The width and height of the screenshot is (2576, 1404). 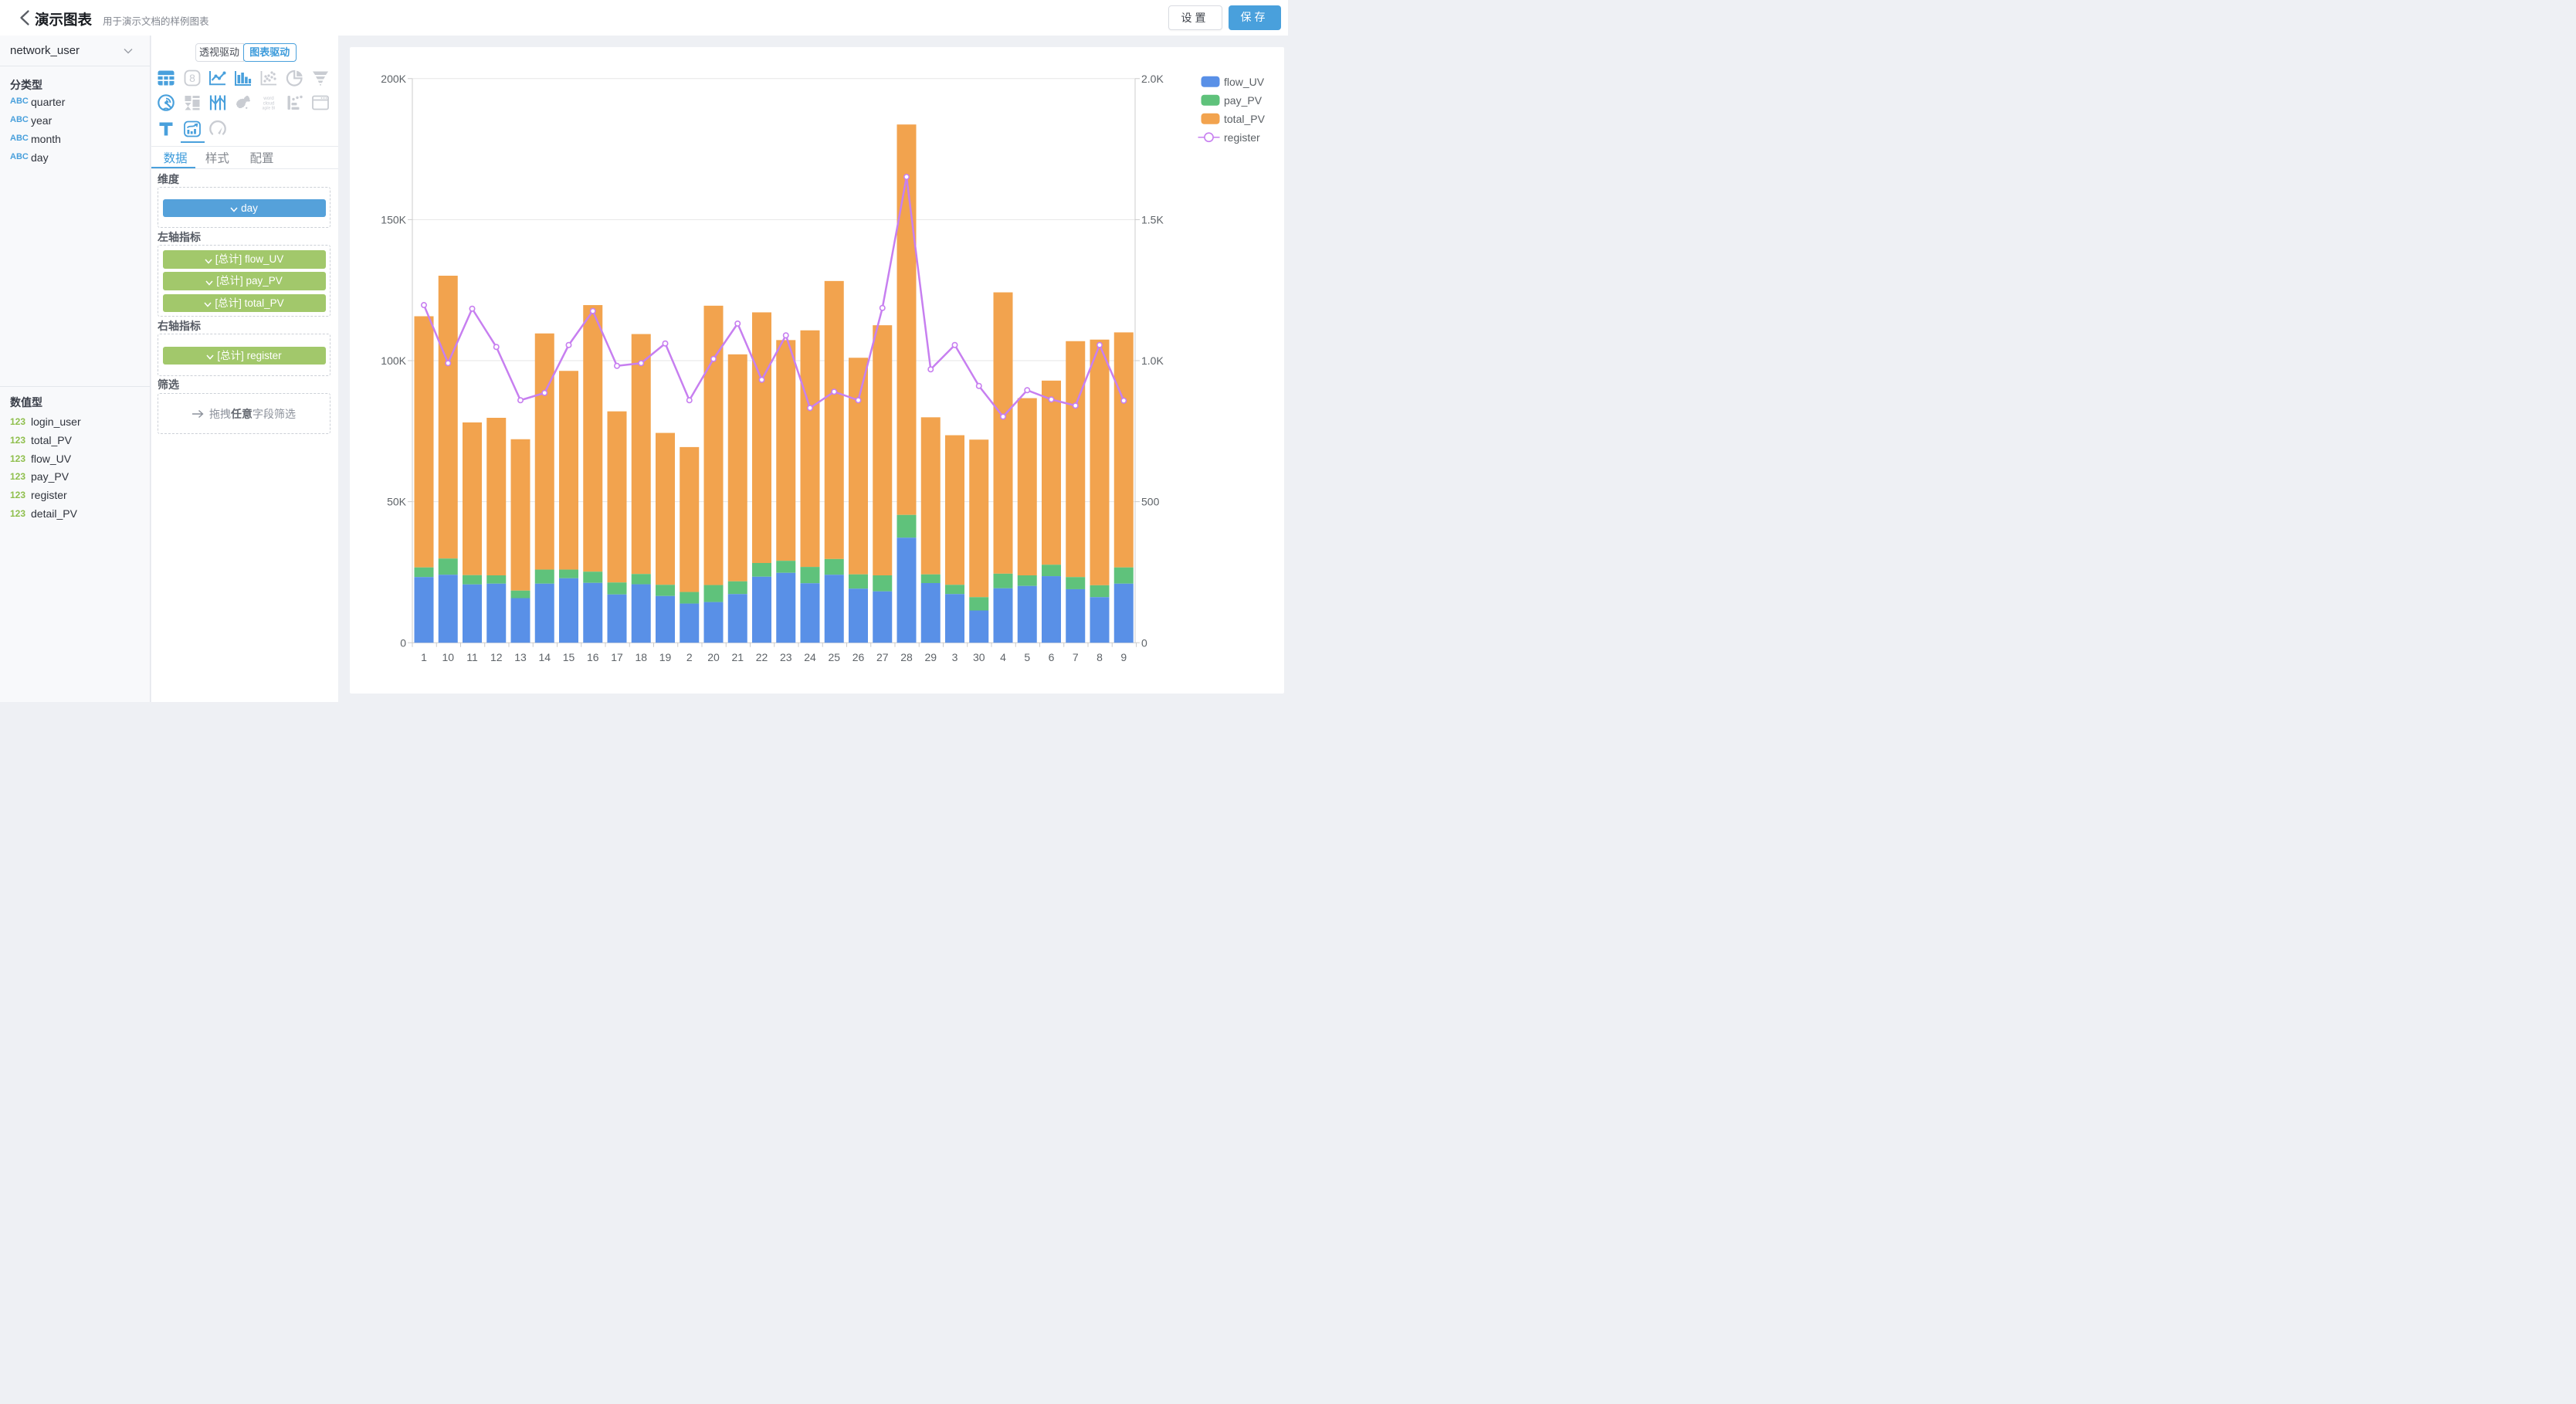 I want to click on svg-text: 17, so click(x=617, y=657).